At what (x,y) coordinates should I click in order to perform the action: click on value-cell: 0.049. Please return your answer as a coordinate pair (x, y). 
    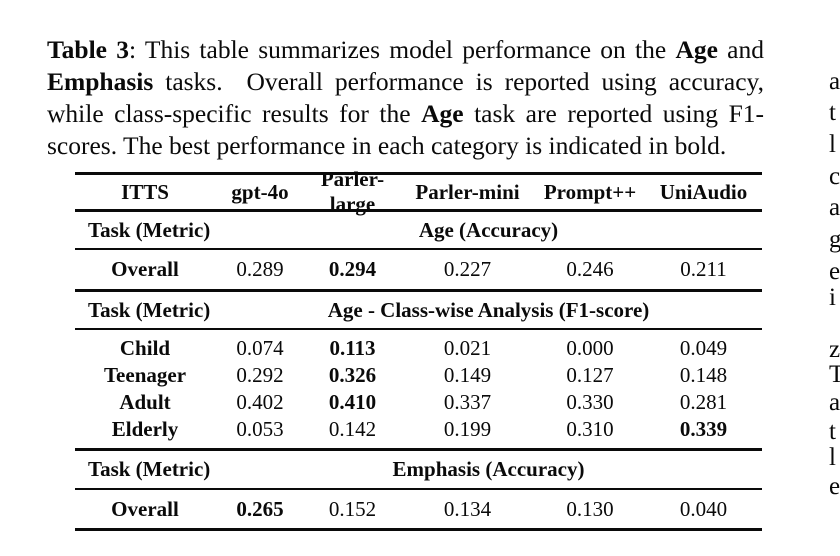
    Looking at the image, I should click on (703, 348).